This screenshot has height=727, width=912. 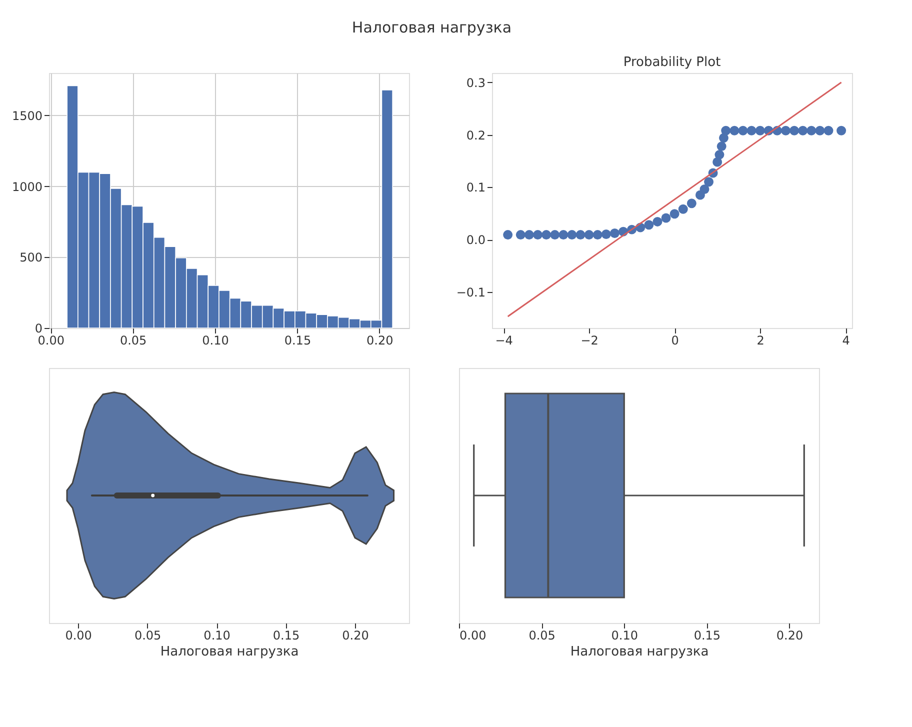 What do you see at coordinates (675, 341) in the screenshot?
I see `x-tick-label: 0` at bounding box center [675, 341].